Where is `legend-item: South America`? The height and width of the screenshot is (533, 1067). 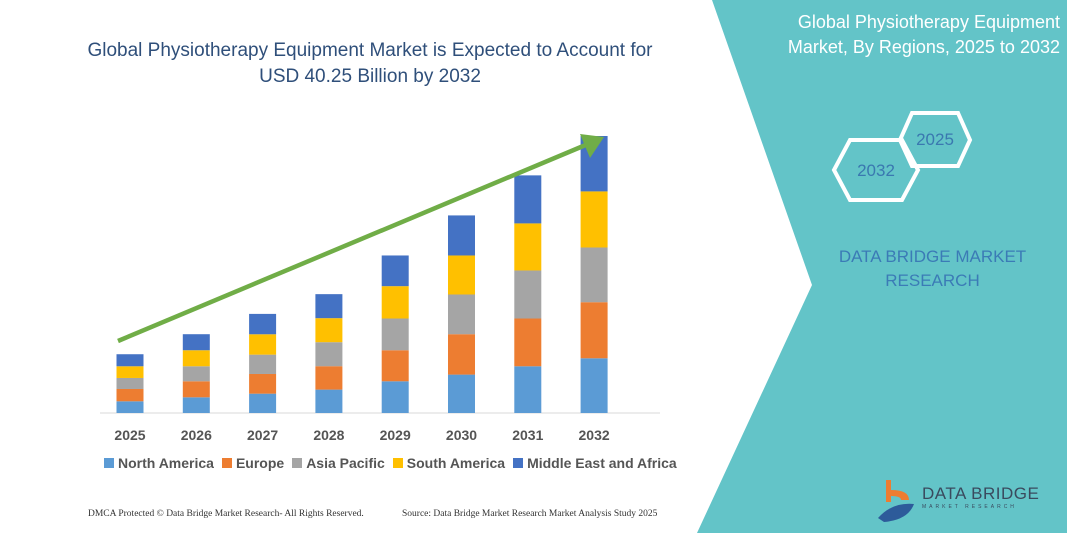
legend-item: South America is located at coordinates (449, 463).